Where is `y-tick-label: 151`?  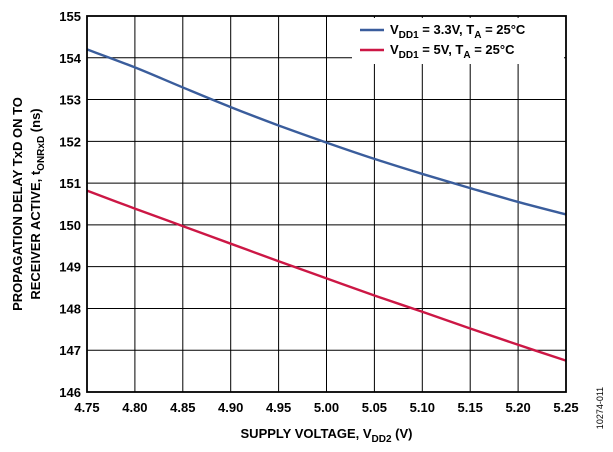
y-tick-label: 151 is located at coordinates (70, 183).